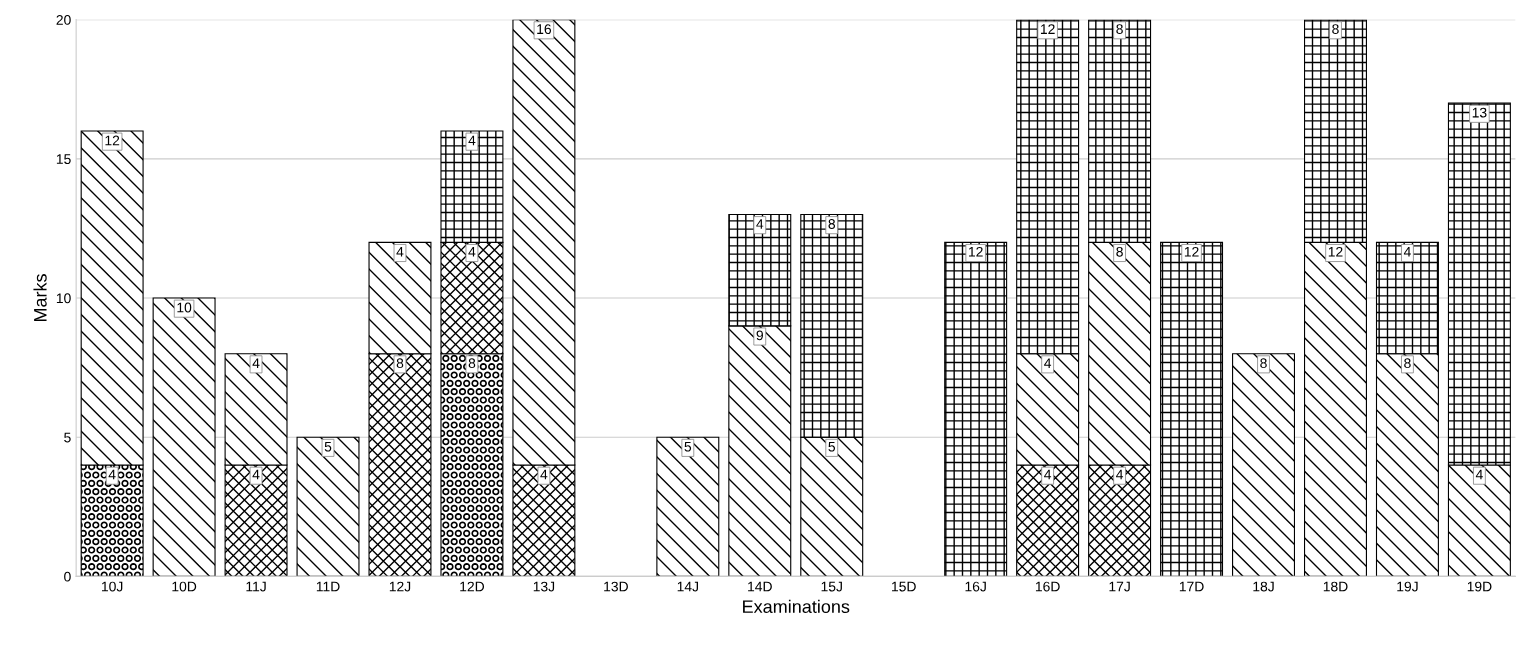 This screenshot has width=1523, height=655. I want to click on x-tick-label: 14D, so click(760, 586).